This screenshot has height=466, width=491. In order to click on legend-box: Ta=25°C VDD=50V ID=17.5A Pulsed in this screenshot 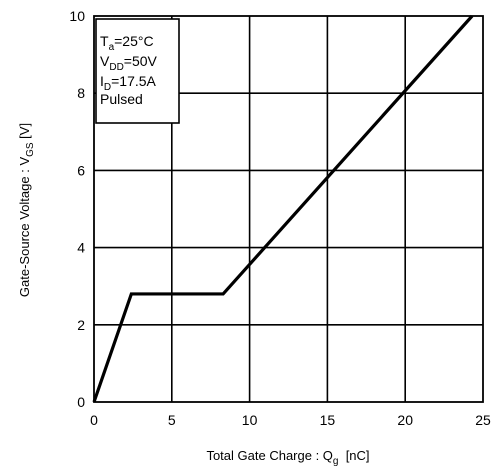, I will do `click(137, 71)`.